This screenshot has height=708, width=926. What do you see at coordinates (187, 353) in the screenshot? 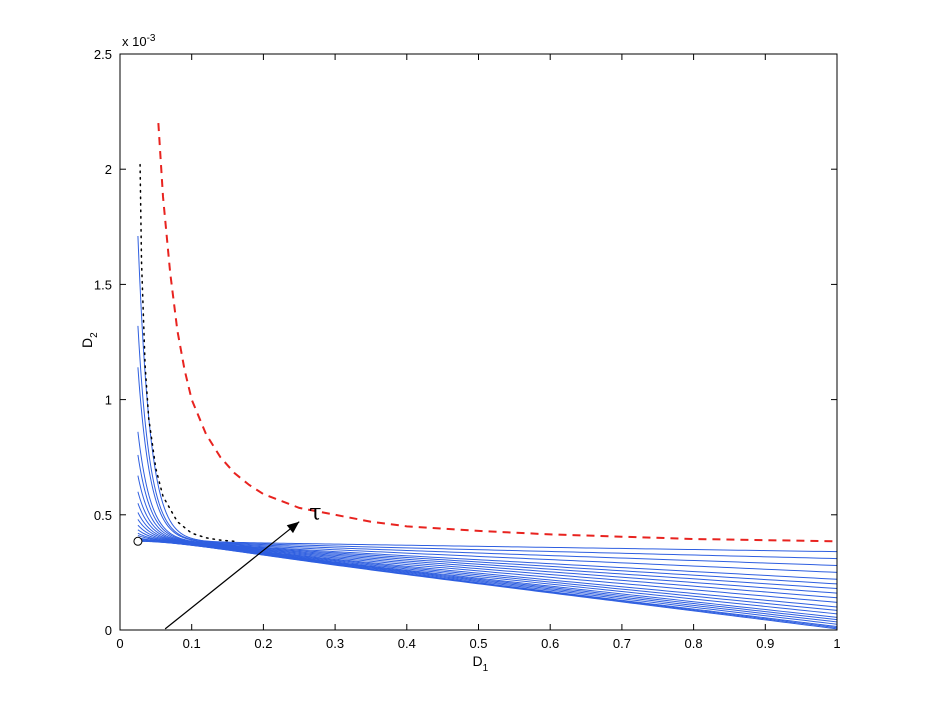
I see `dotted-curve` at bounding box center [187, 353].